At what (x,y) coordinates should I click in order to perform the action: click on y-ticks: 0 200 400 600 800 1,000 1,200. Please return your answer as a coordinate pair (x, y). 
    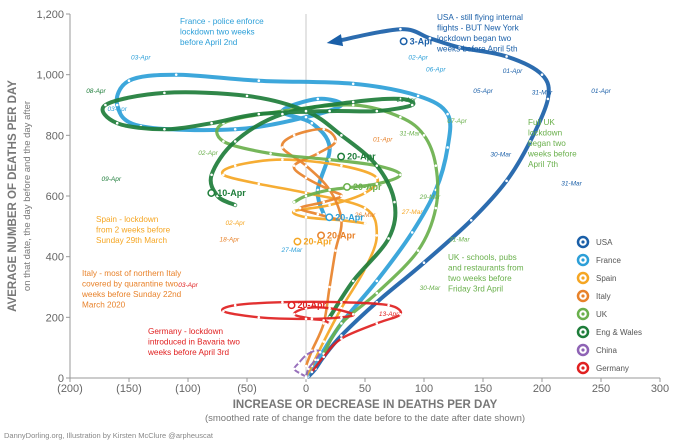
    Looking at the image, I should click on (53, 197).